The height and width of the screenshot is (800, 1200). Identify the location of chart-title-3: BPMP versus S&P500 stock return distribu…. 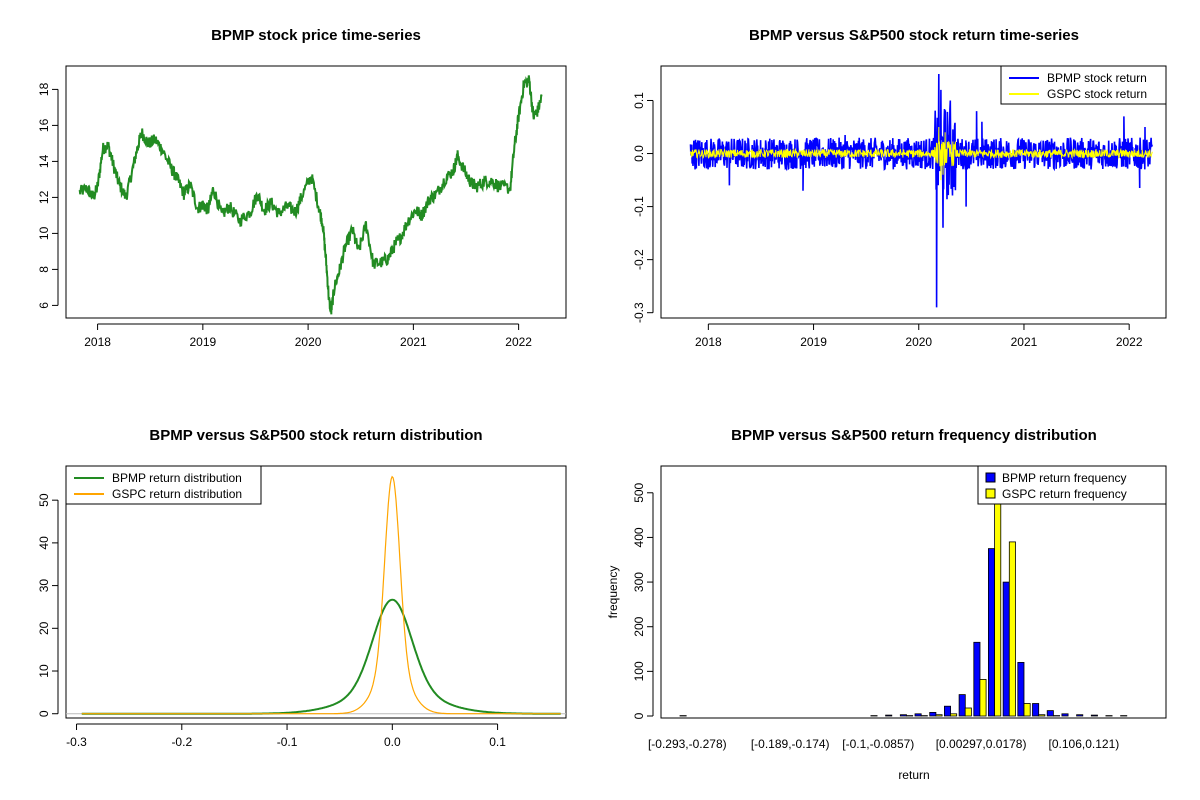
(315, 435).